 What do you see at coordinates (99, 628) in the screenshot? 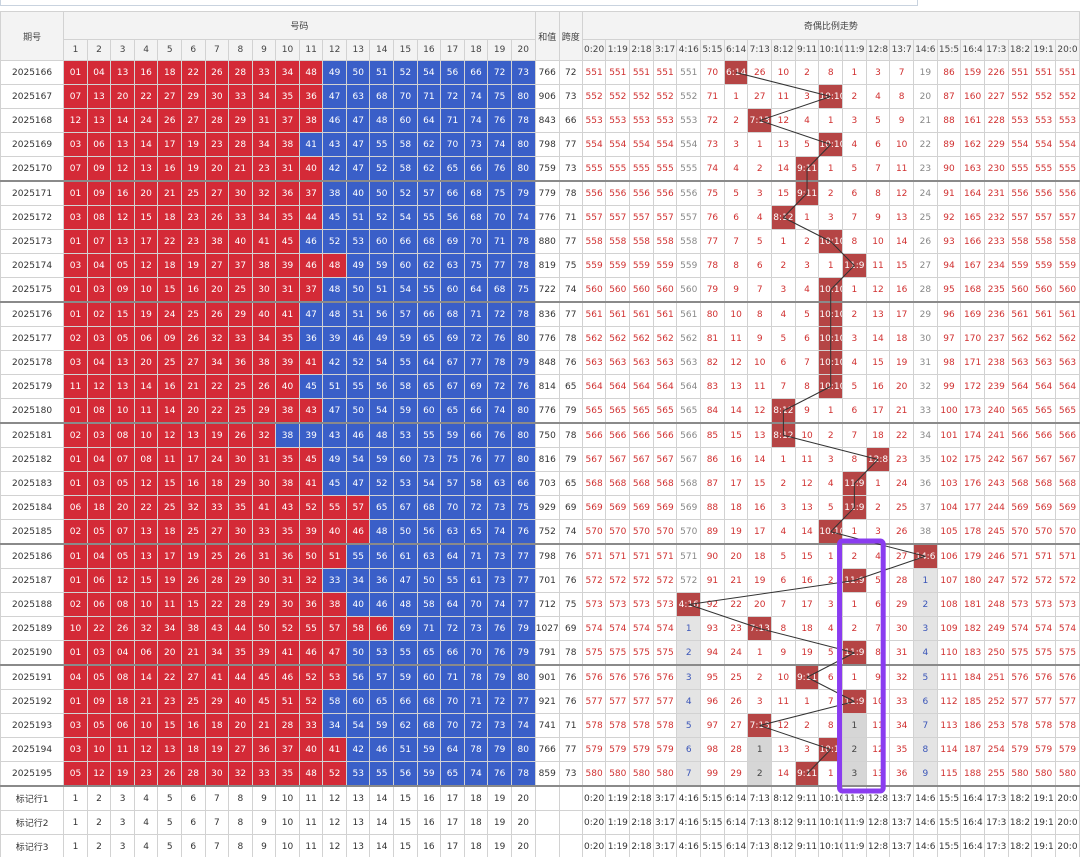
I see `number-ball: 22` at bounding box center [99, 628].